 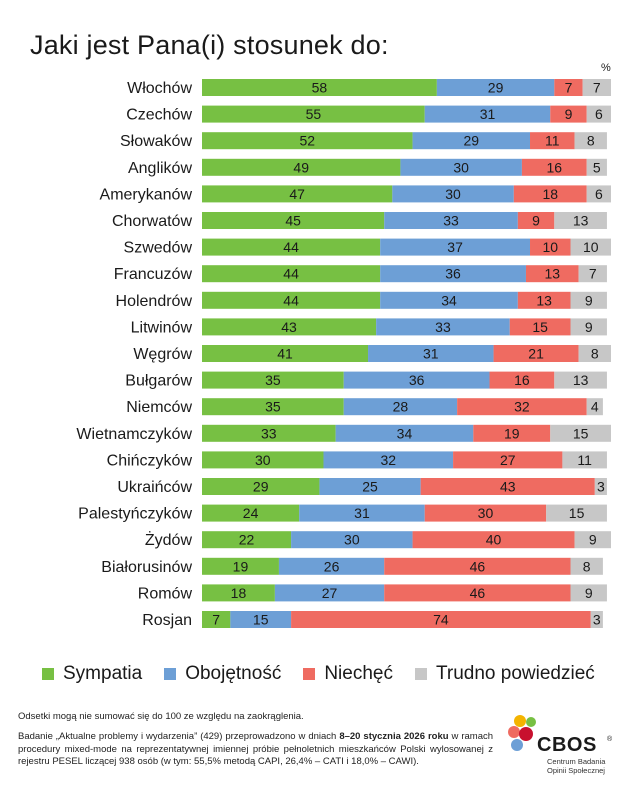 What do you see at coordinates (134, 434) in the screenshot?
I see `category-label: Wietnamczyków` at bounding box center [134, 434].